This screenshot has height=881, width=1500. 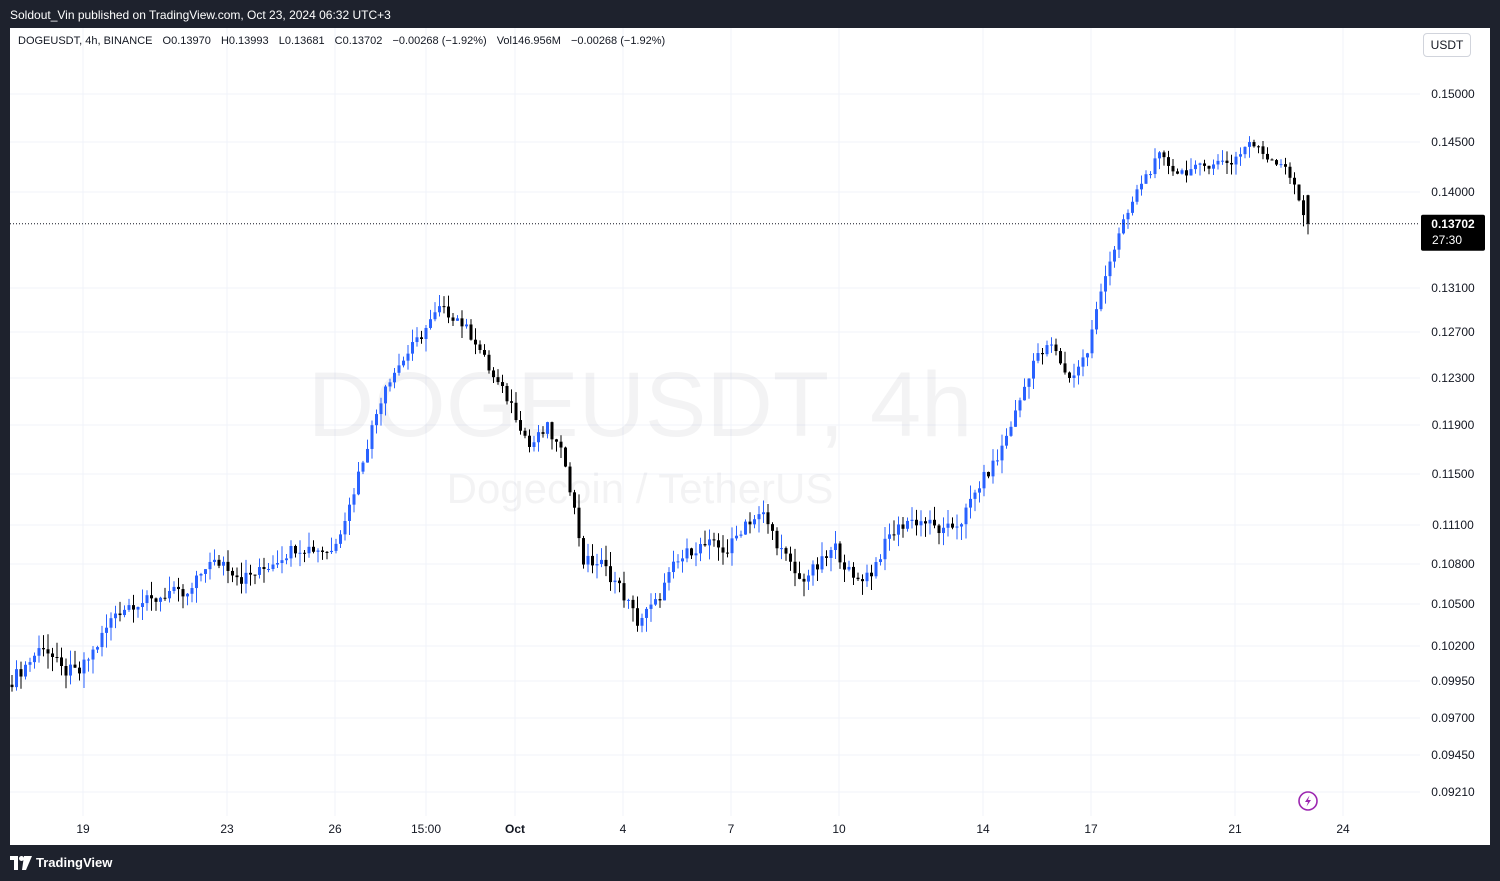 What do you see at coordinates (1308, 801) in the screenshot?
I see `flash-icon` at bounding box center [1308, 801].